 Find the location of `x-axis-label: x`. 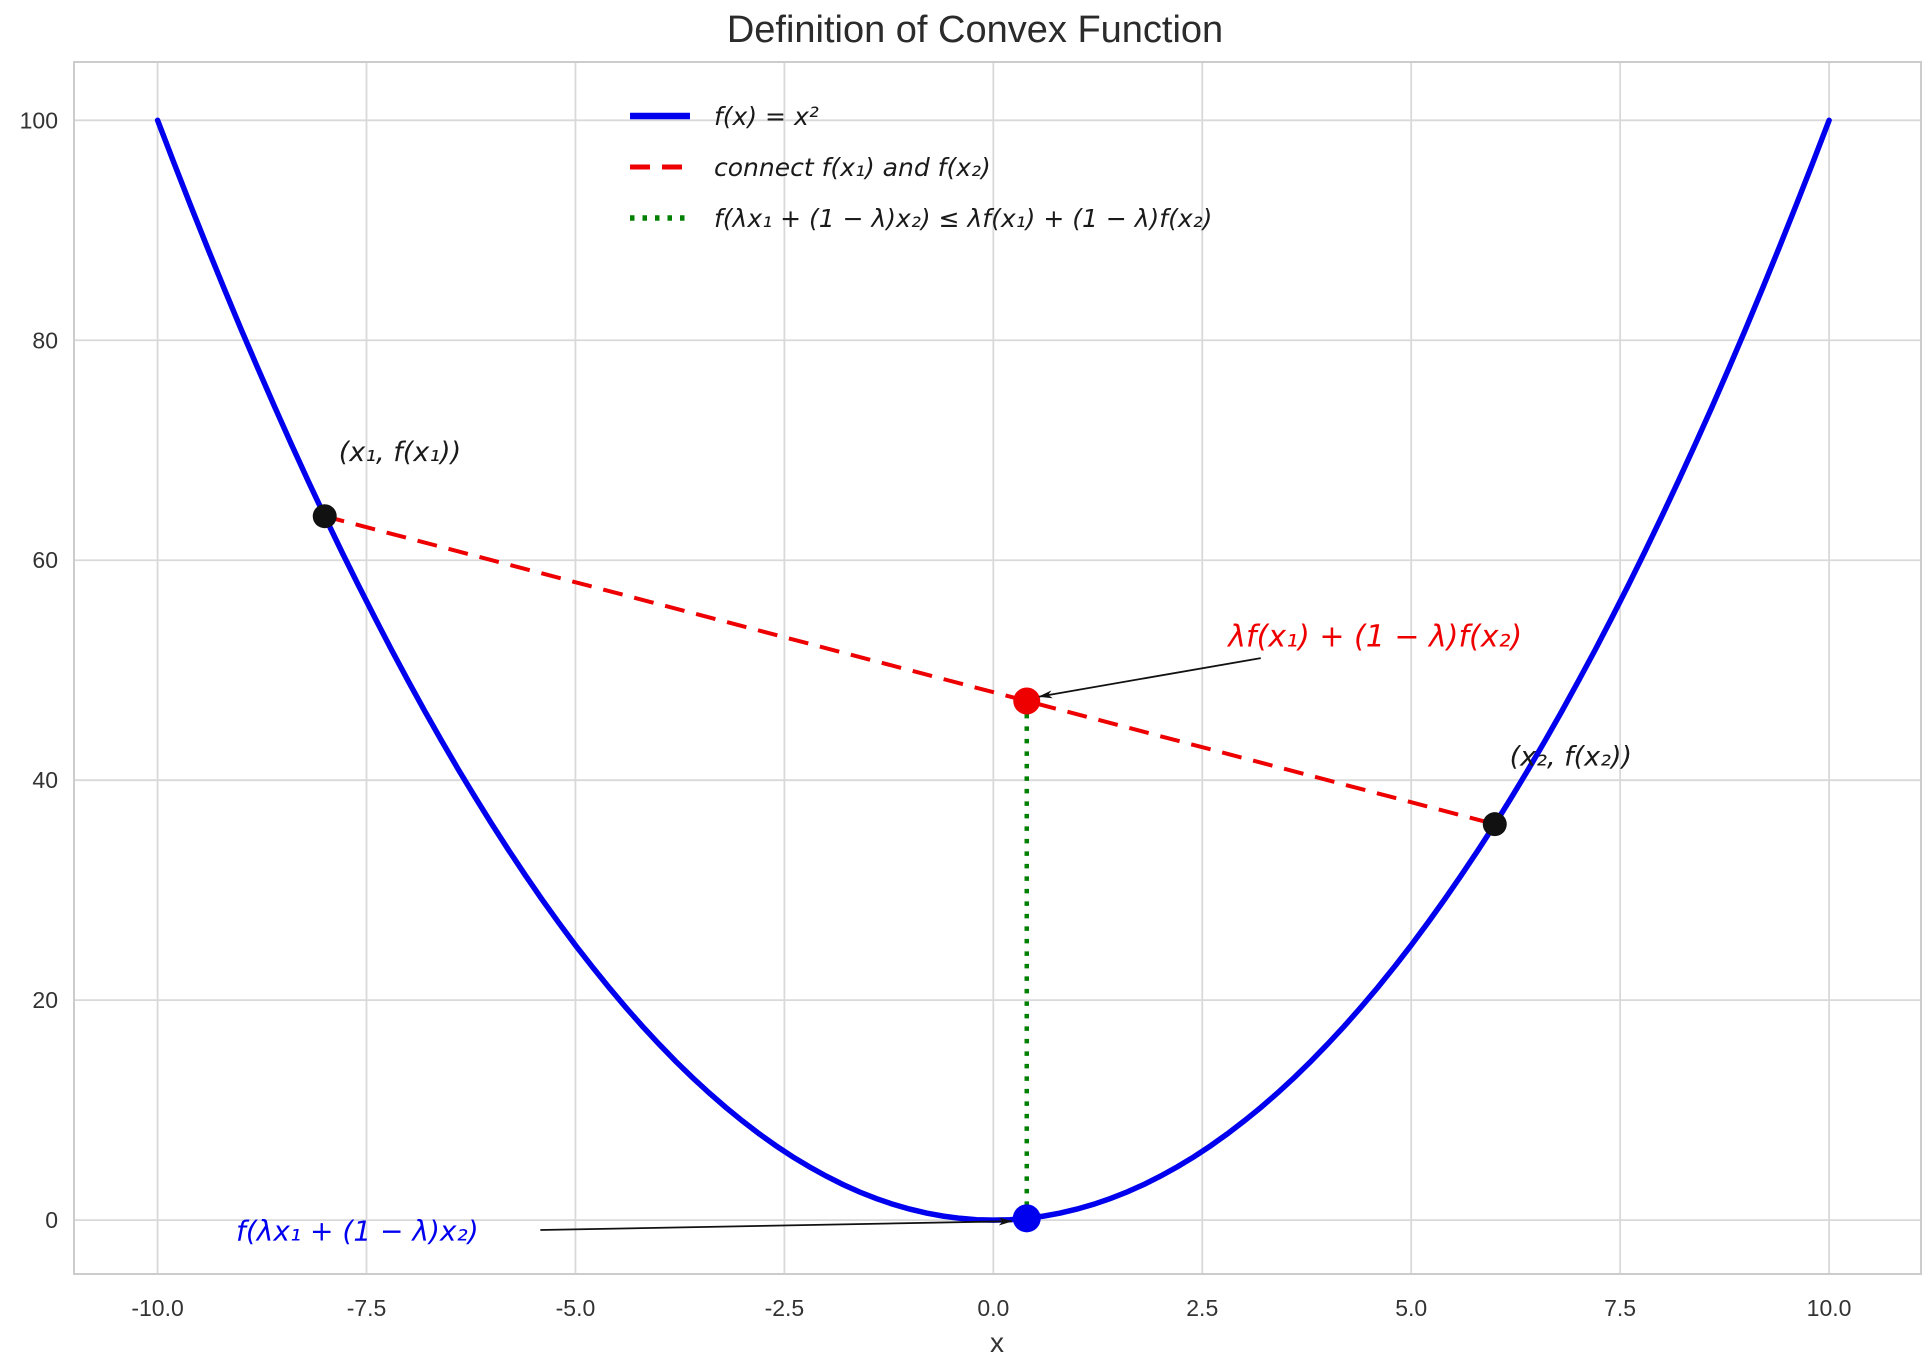

x-axis-label: x is located at coordinates (997, 1342).